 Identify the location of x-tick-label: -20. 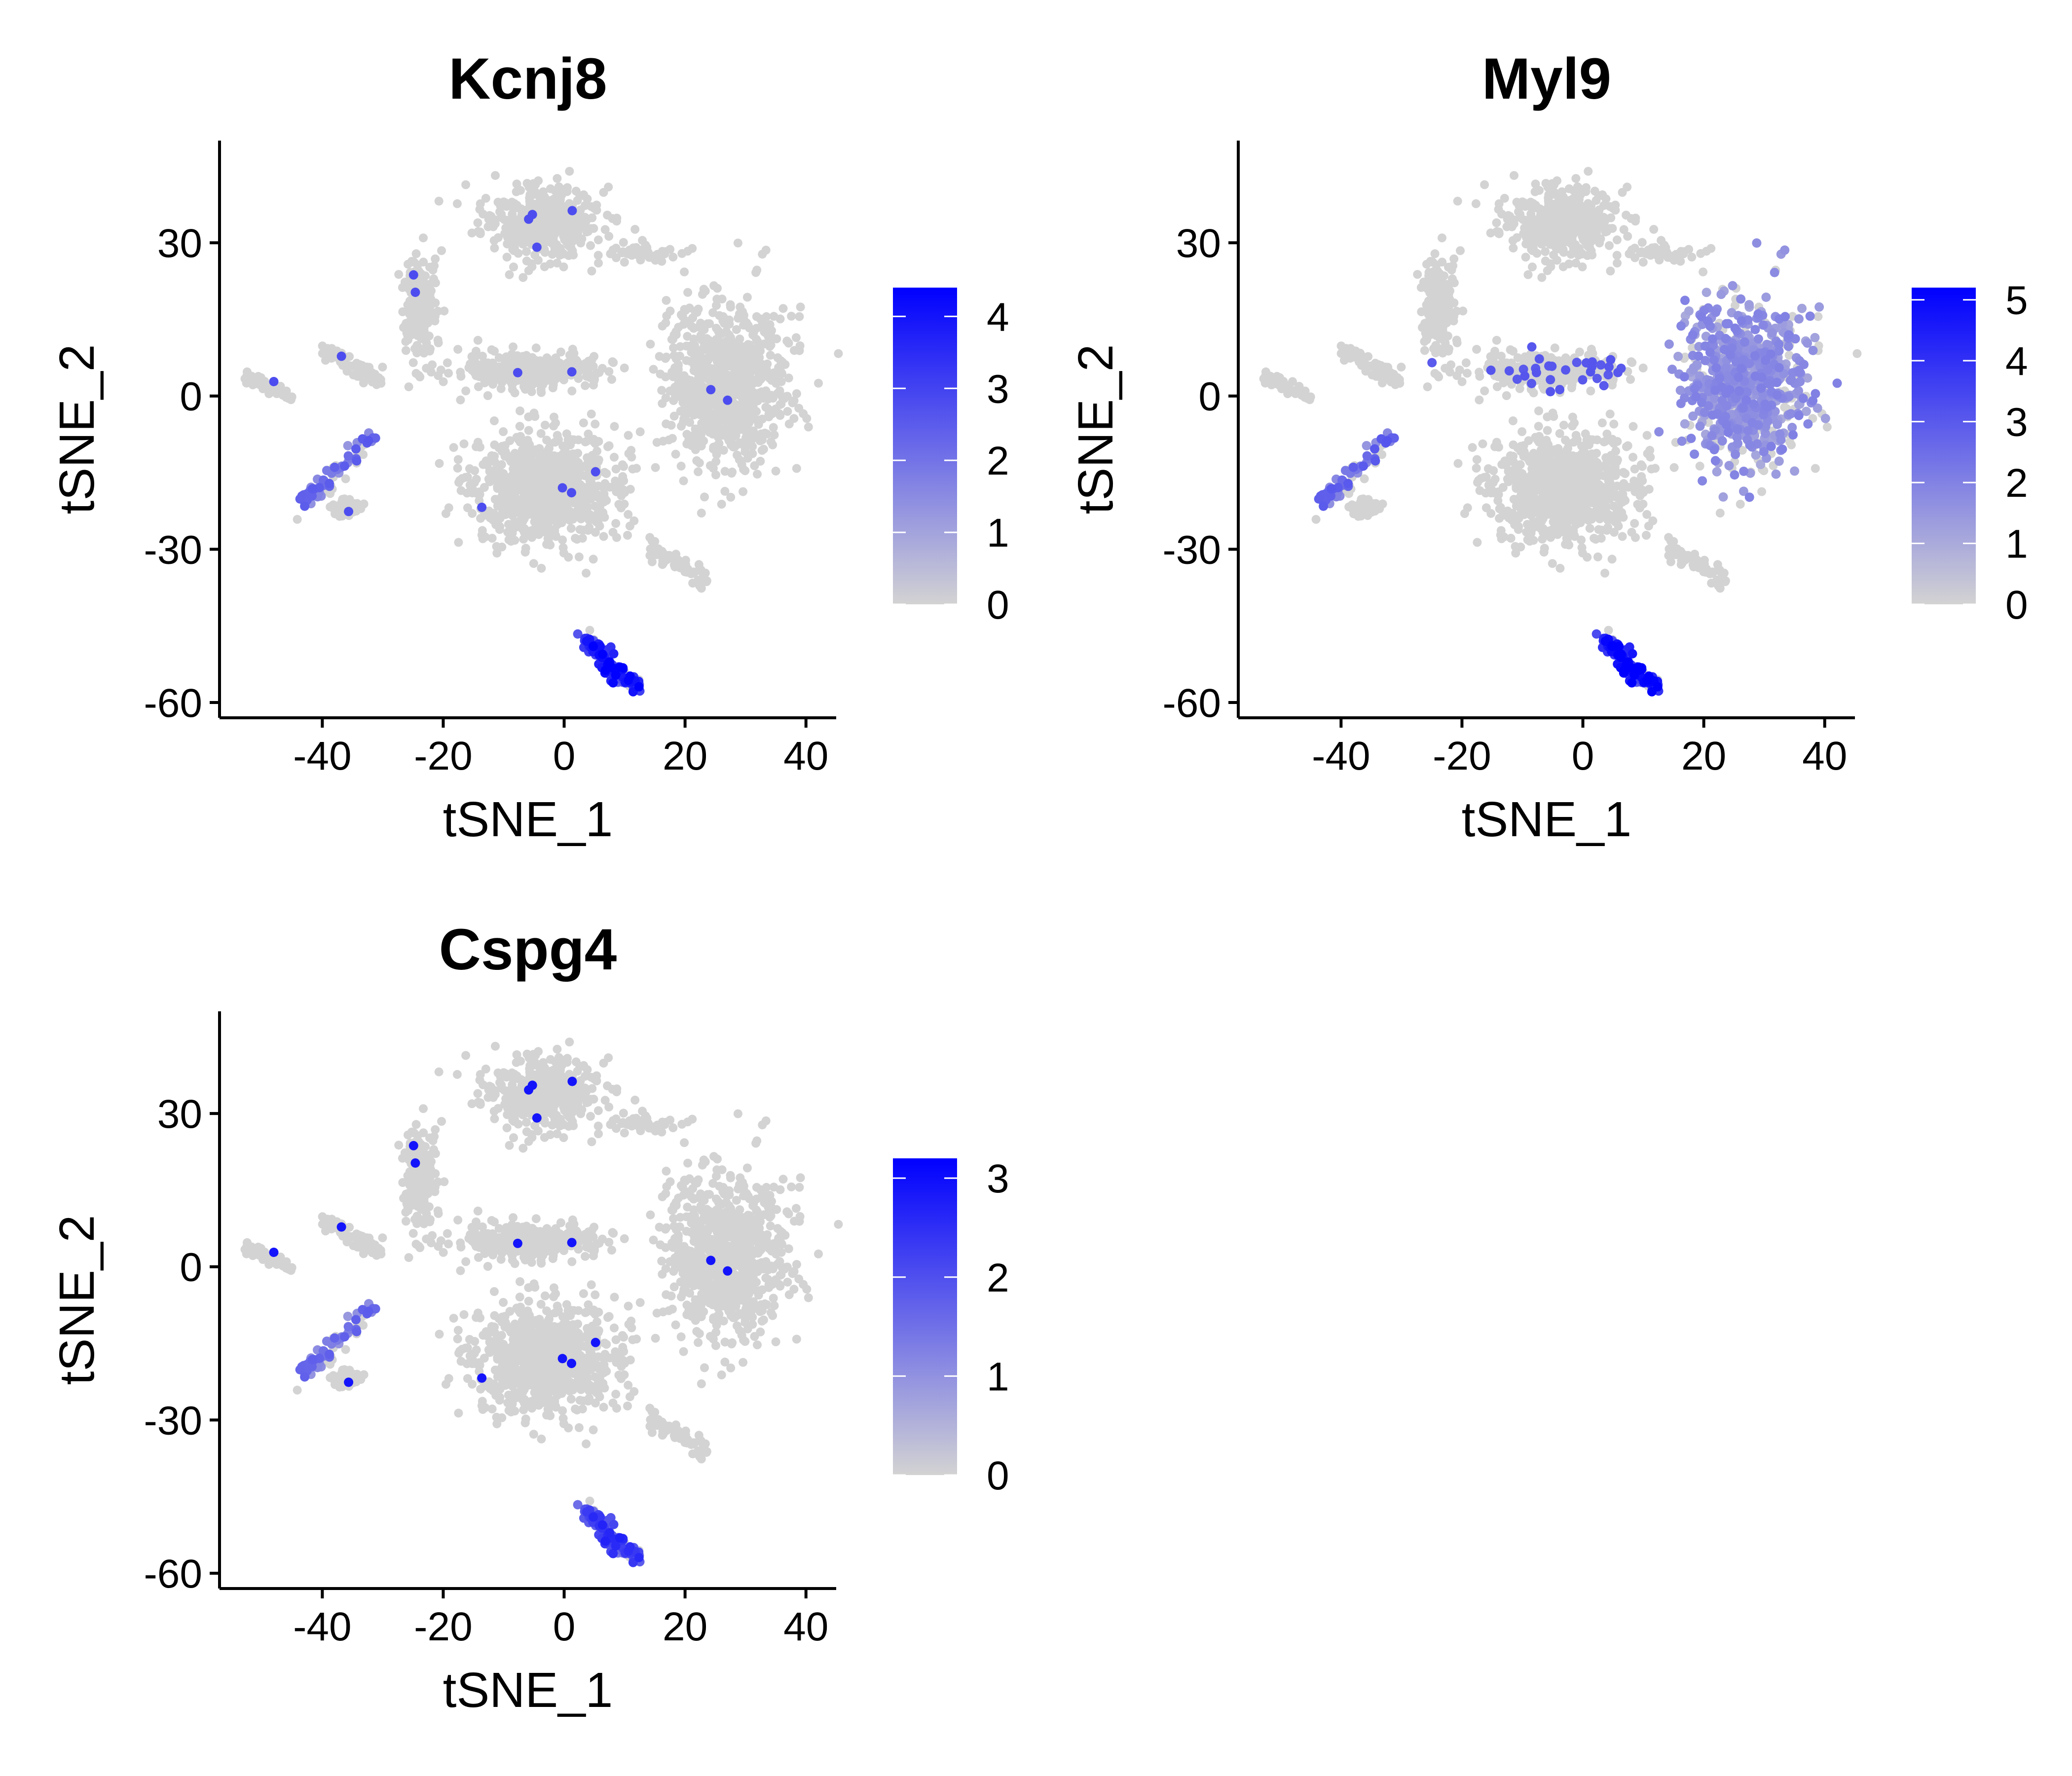
(444, 756).